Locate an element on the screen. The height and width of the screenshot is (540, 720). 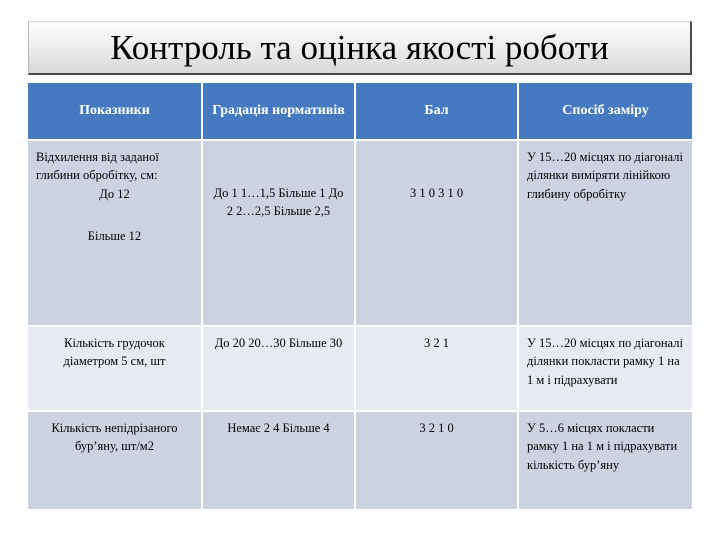
page-title: Контроль та оцінка якості роботи is located at coordinates (359, 47).